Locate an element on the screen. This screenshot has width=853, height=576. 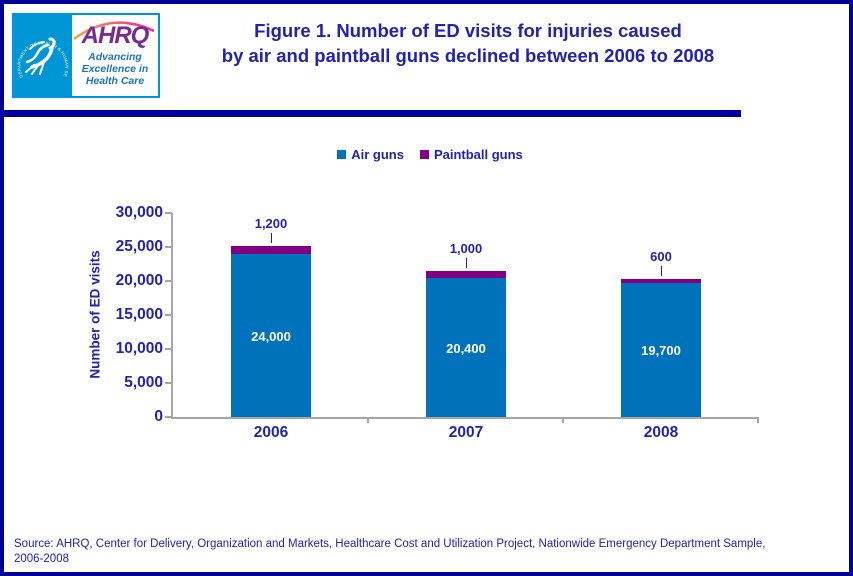
legend-label: Air guns is located at coordinates (377, 154).